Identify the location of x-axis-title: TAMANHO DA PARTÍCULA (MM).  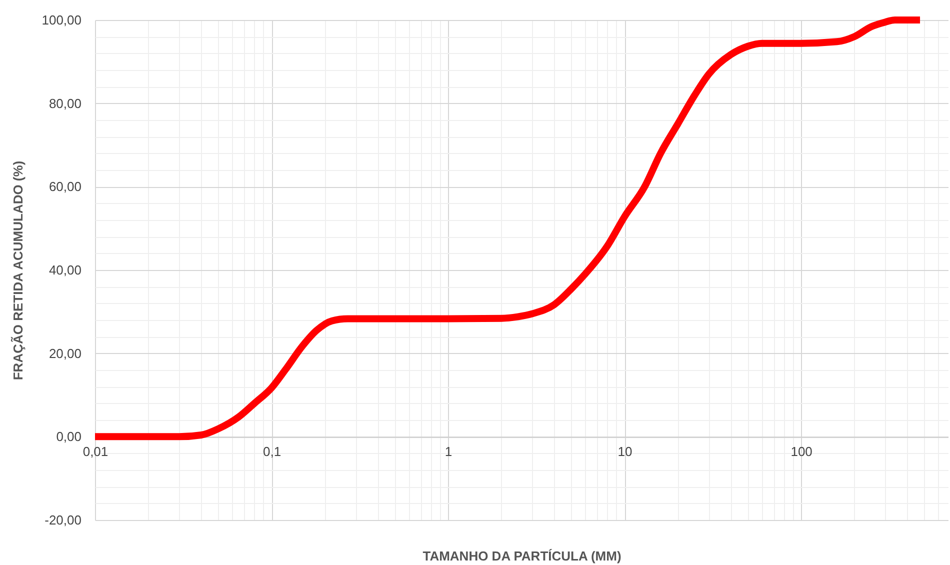
(522, 556).